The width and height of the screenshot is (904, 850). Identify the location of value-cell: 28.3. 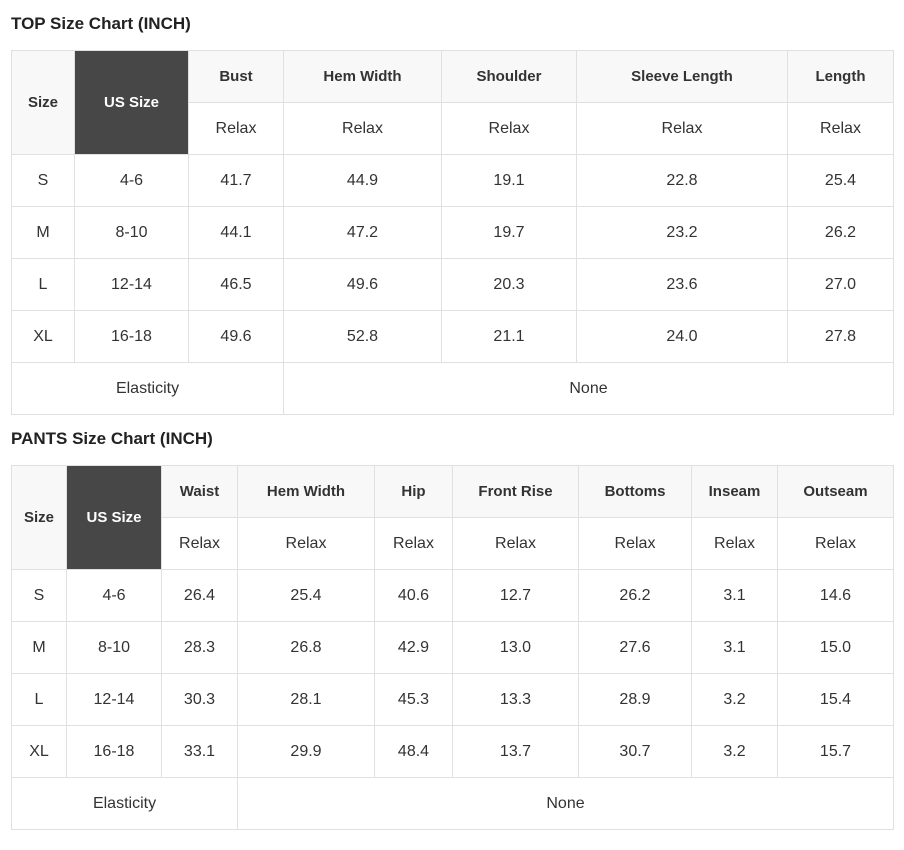
(199, 647).